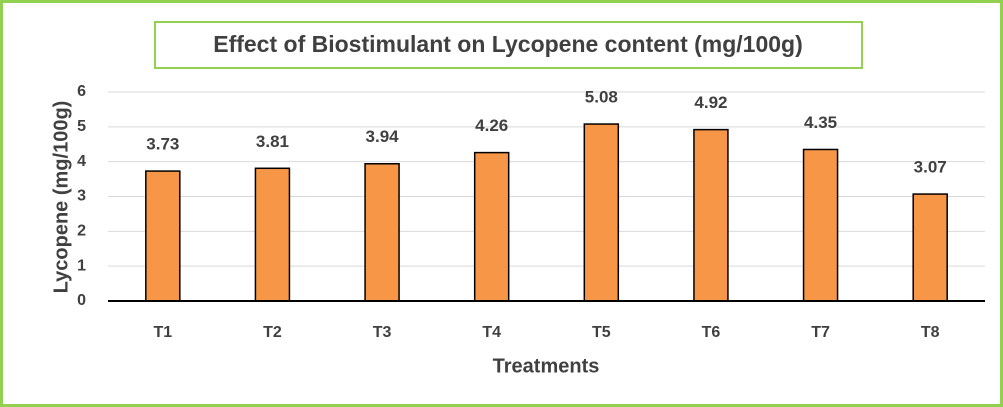  Describe the element at coordinates (81, 196) in the screenshot. I see `y-tick-label: 3` at that location.